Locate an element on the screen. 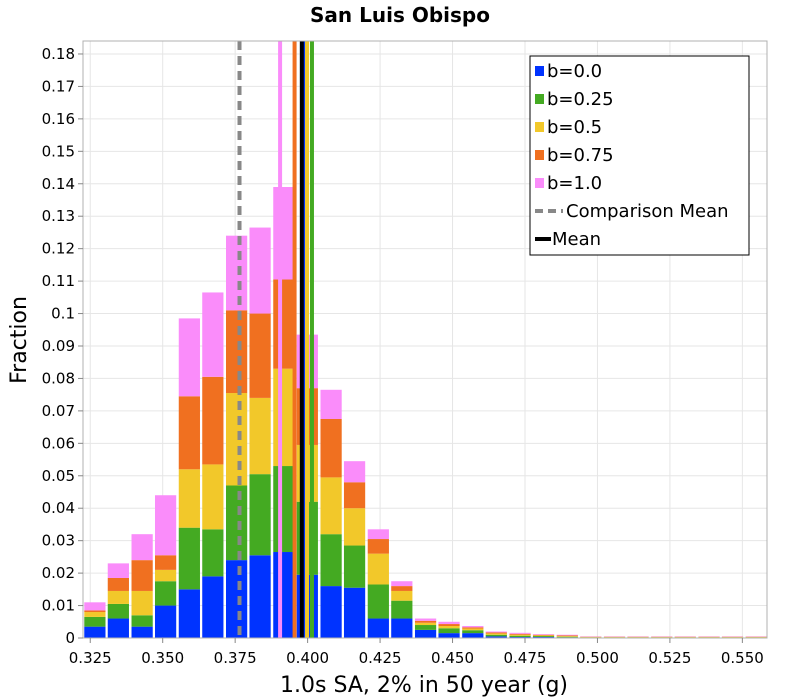 The image size is (800, 700). x-tick-label: 0.350 is located at coordinates (162, 658).